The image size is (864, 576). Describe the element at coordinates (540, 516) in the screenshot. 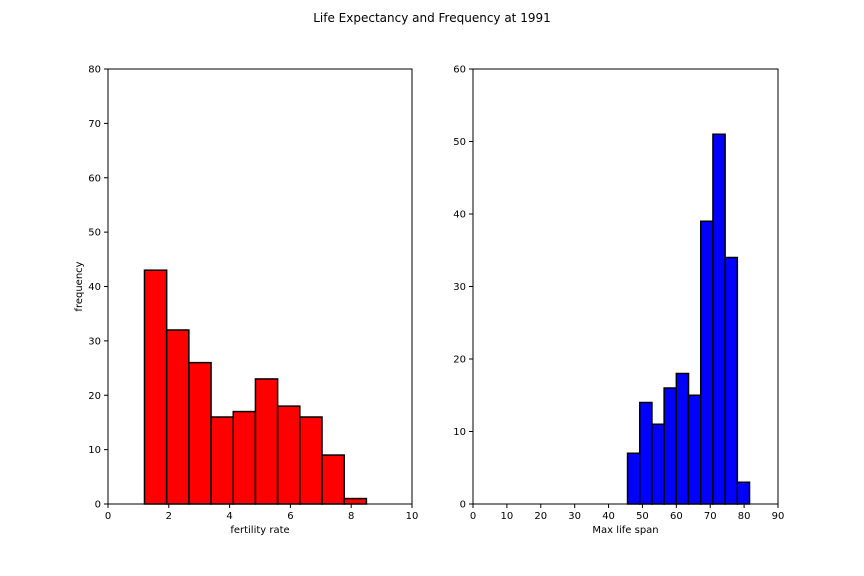

I see `x-tick-label: 20` at that location.